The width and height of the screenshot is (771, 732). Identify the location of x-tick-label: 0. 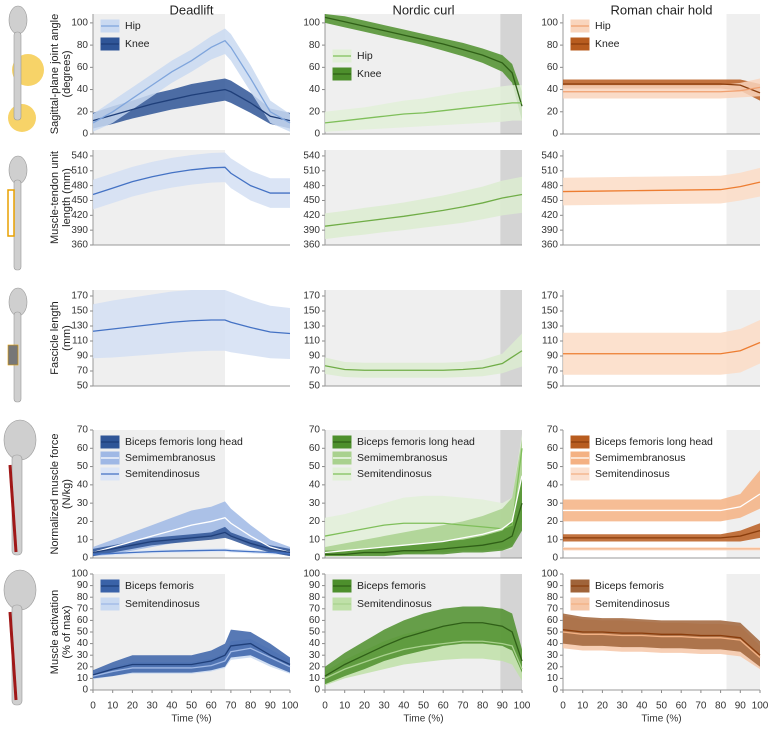
(563, 706).